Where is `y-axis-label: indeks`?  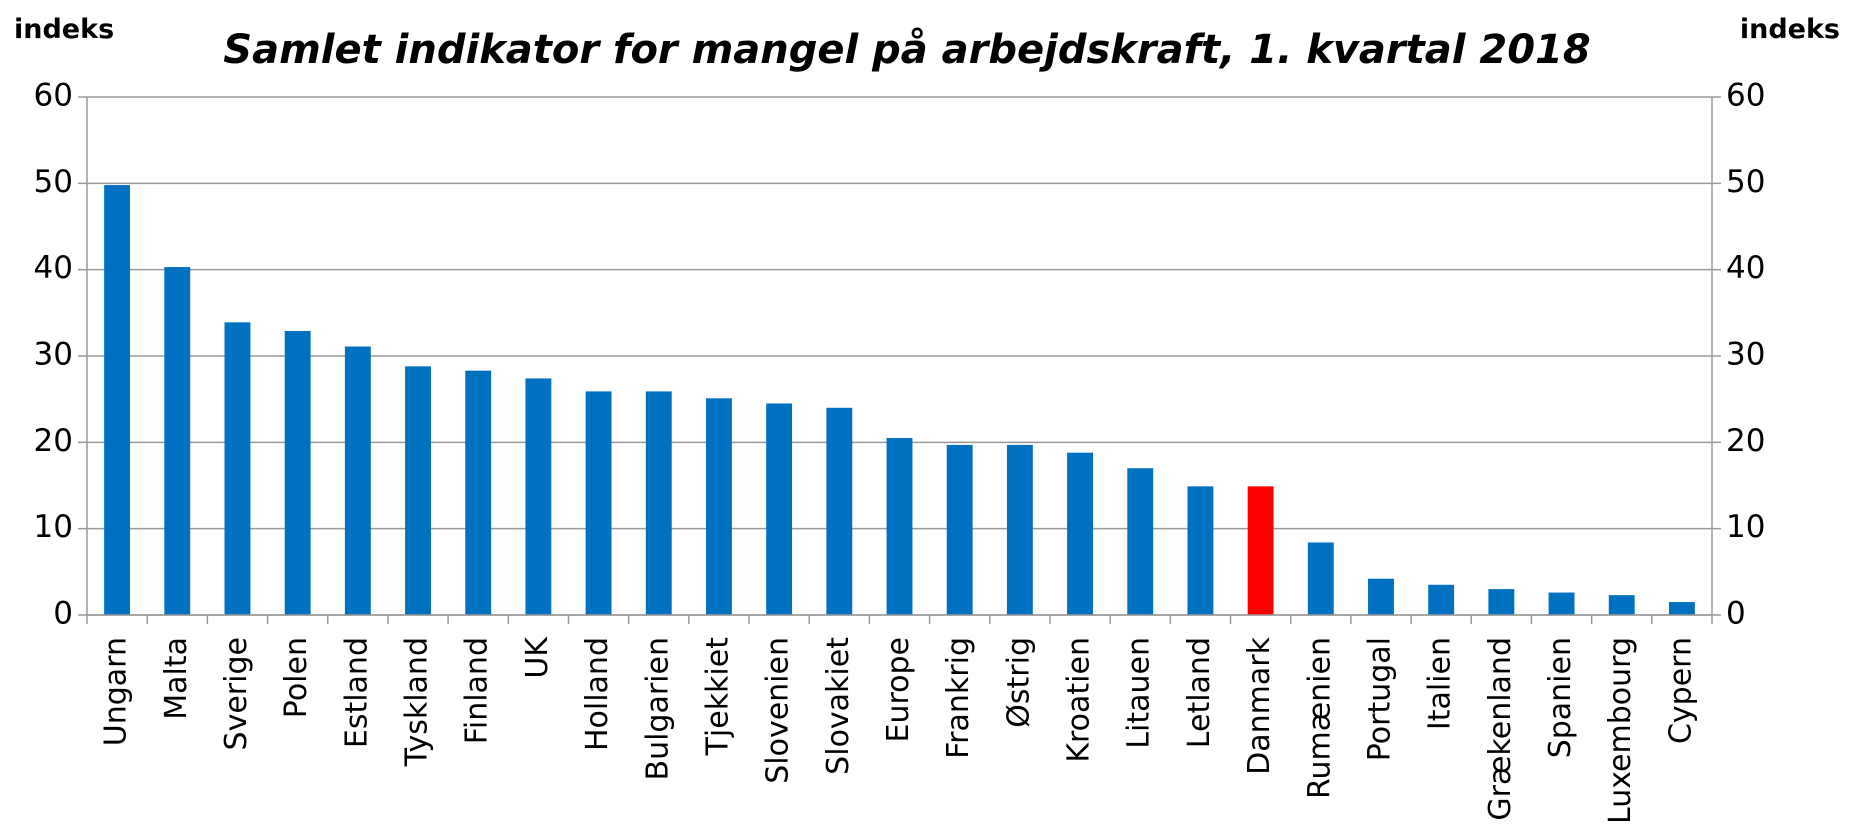 y-axis-label: indeks is located at coordinates (64, 29).